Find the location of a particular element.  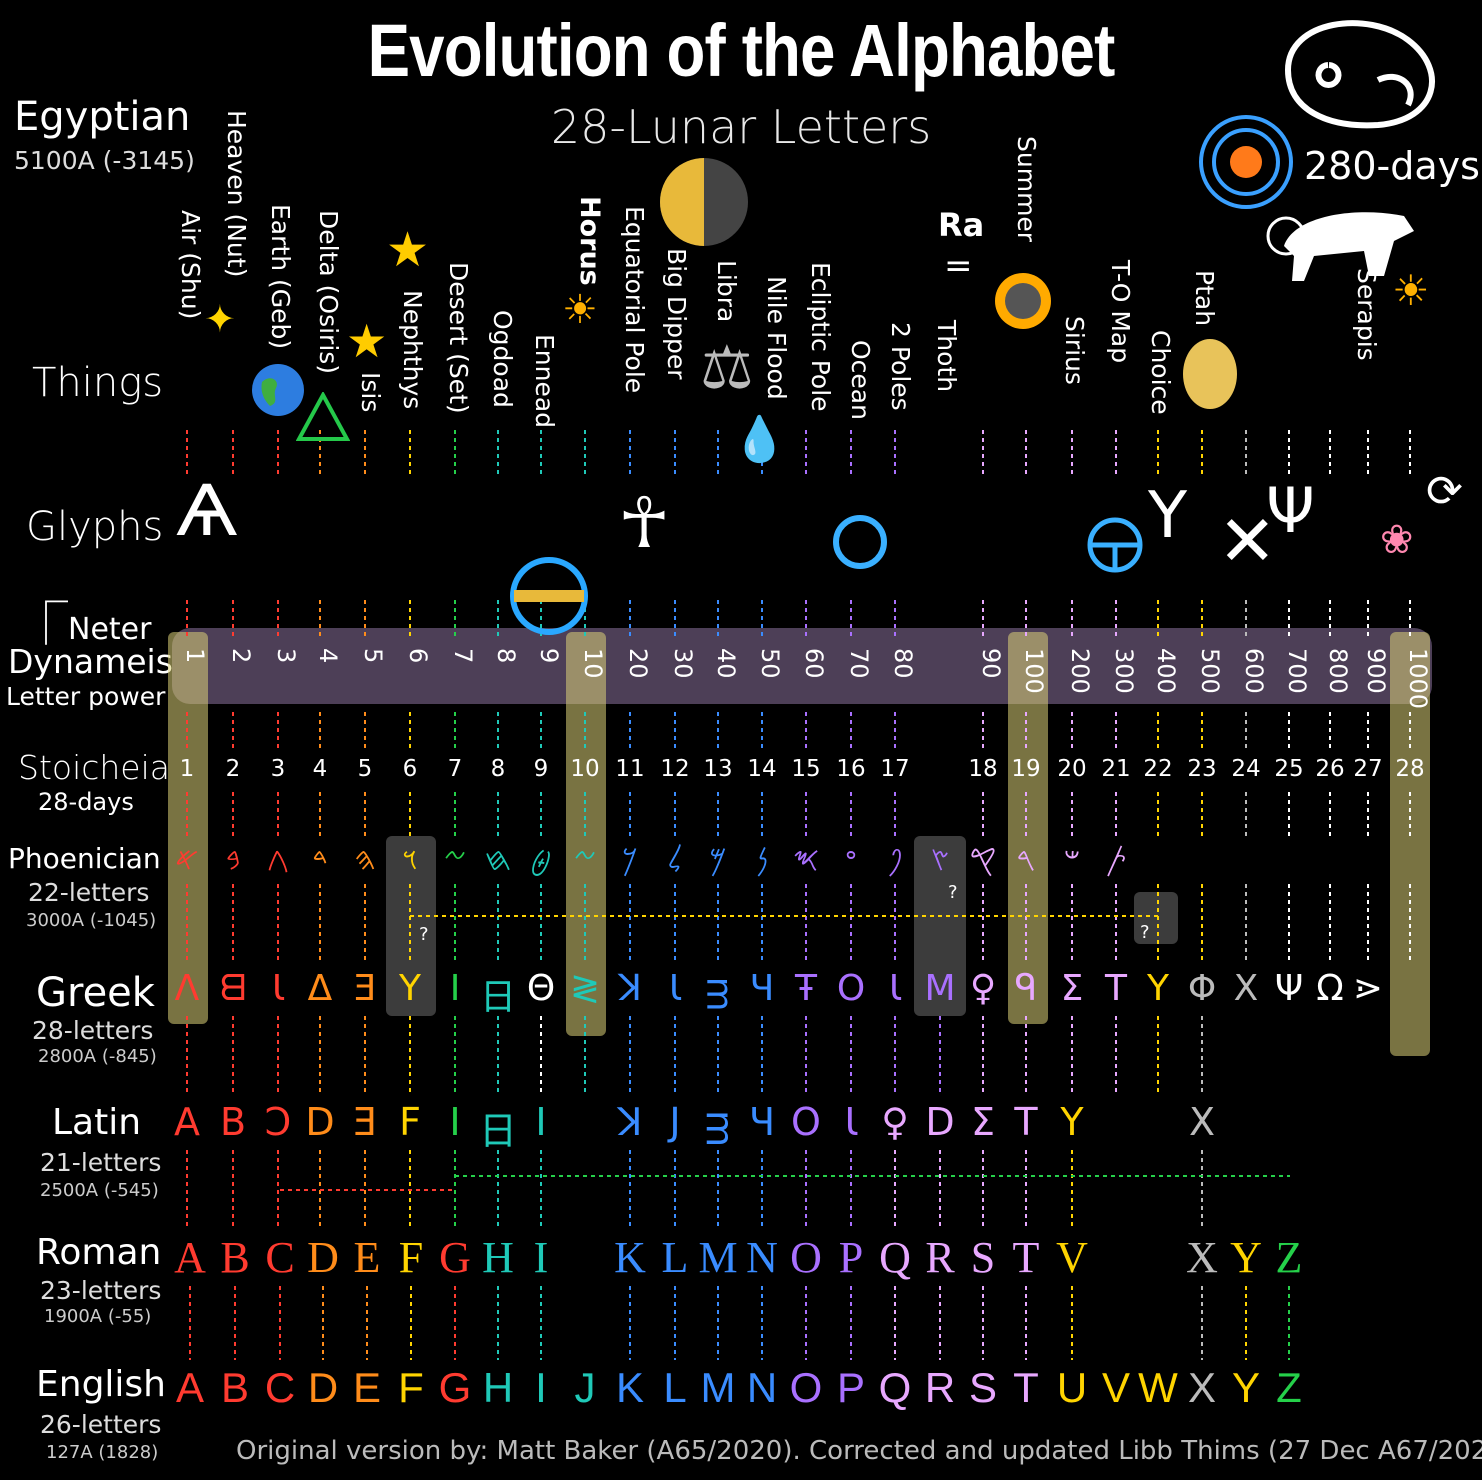

greek-letter: Ŧ is located at coordinates (806, 988).